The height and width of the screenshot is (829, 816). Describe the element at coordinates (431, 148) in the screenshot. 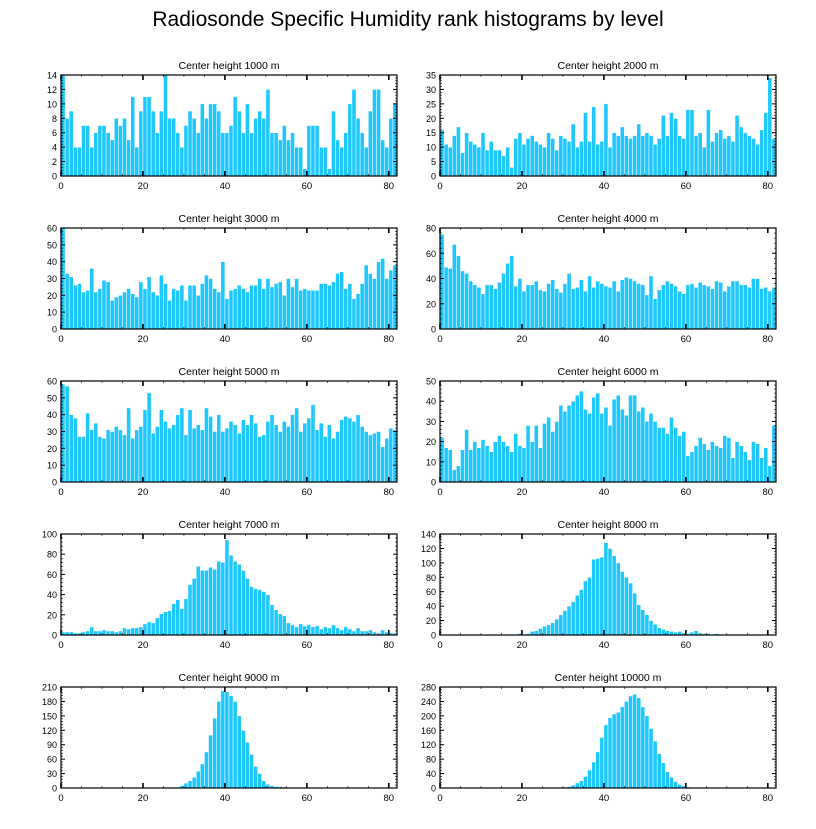

I see `y-tick-label: 10` at that location.